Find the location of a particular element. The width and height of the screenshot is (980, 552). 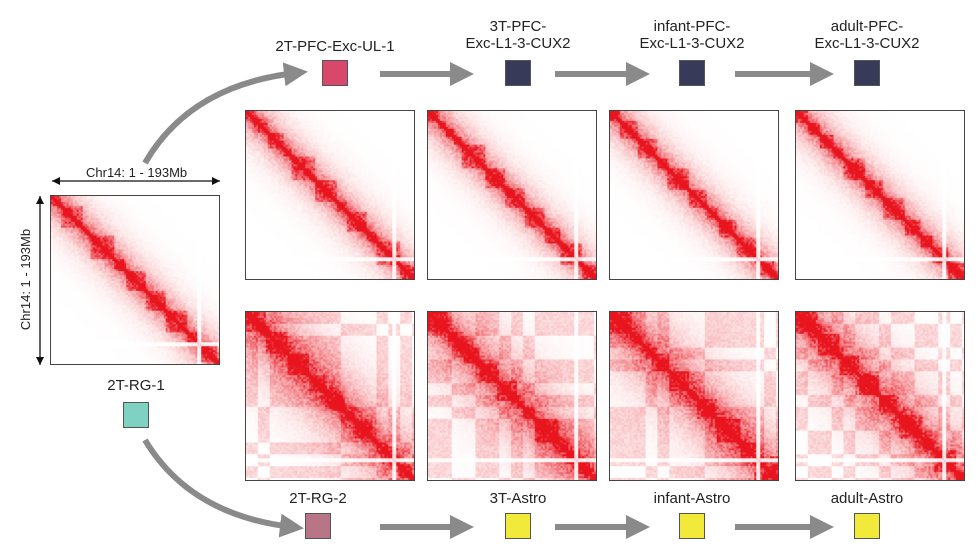

y-axis-label: Chr14: 1 - 193Mb is located at coordinates (26, 279).